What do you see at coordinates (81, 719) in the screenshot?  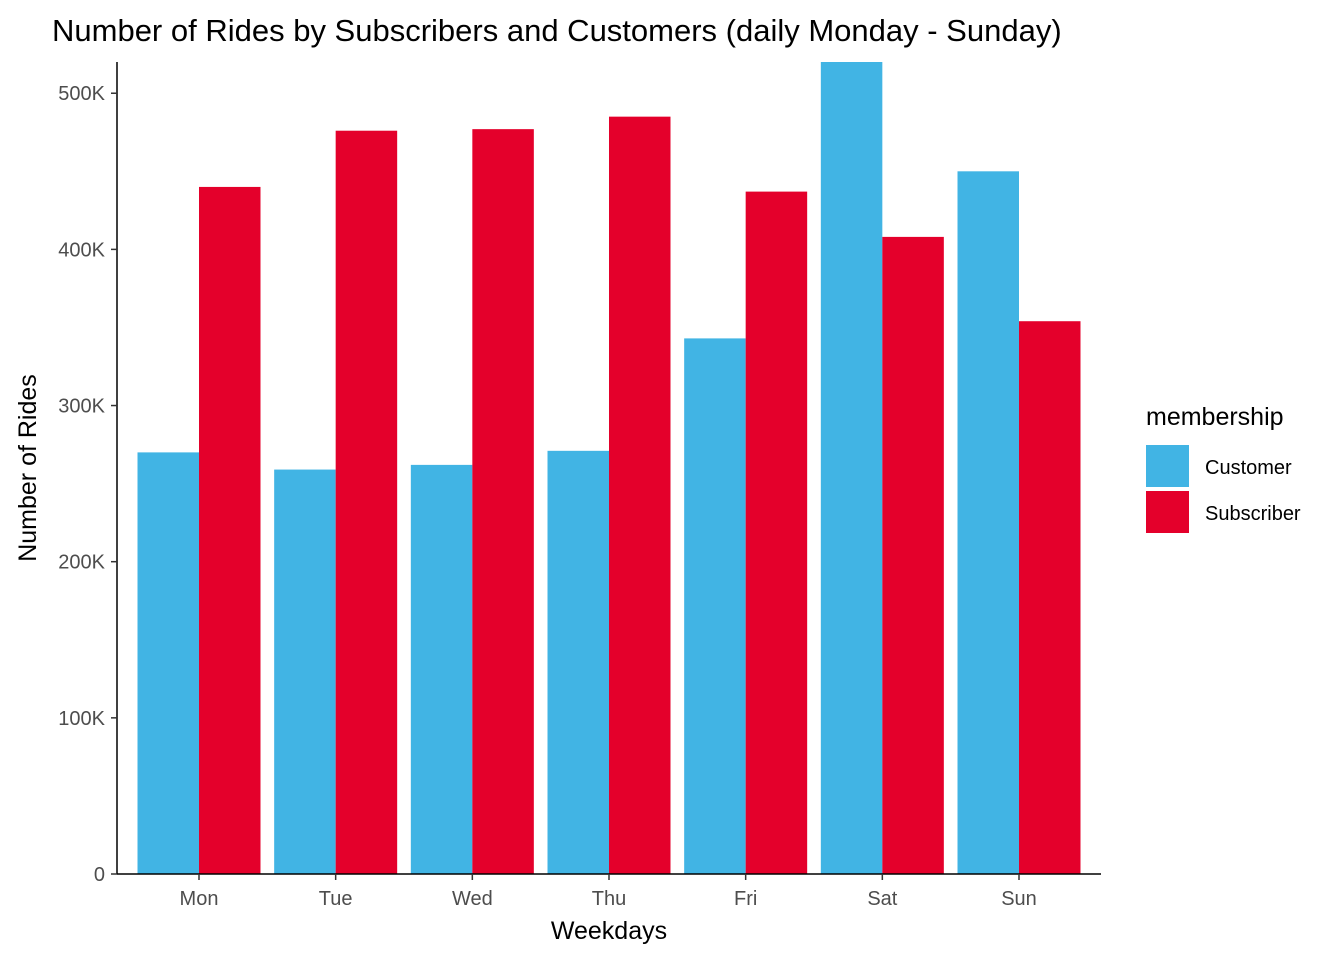 I see `y-tick-label: 100K` at bounding box center [81, 719].